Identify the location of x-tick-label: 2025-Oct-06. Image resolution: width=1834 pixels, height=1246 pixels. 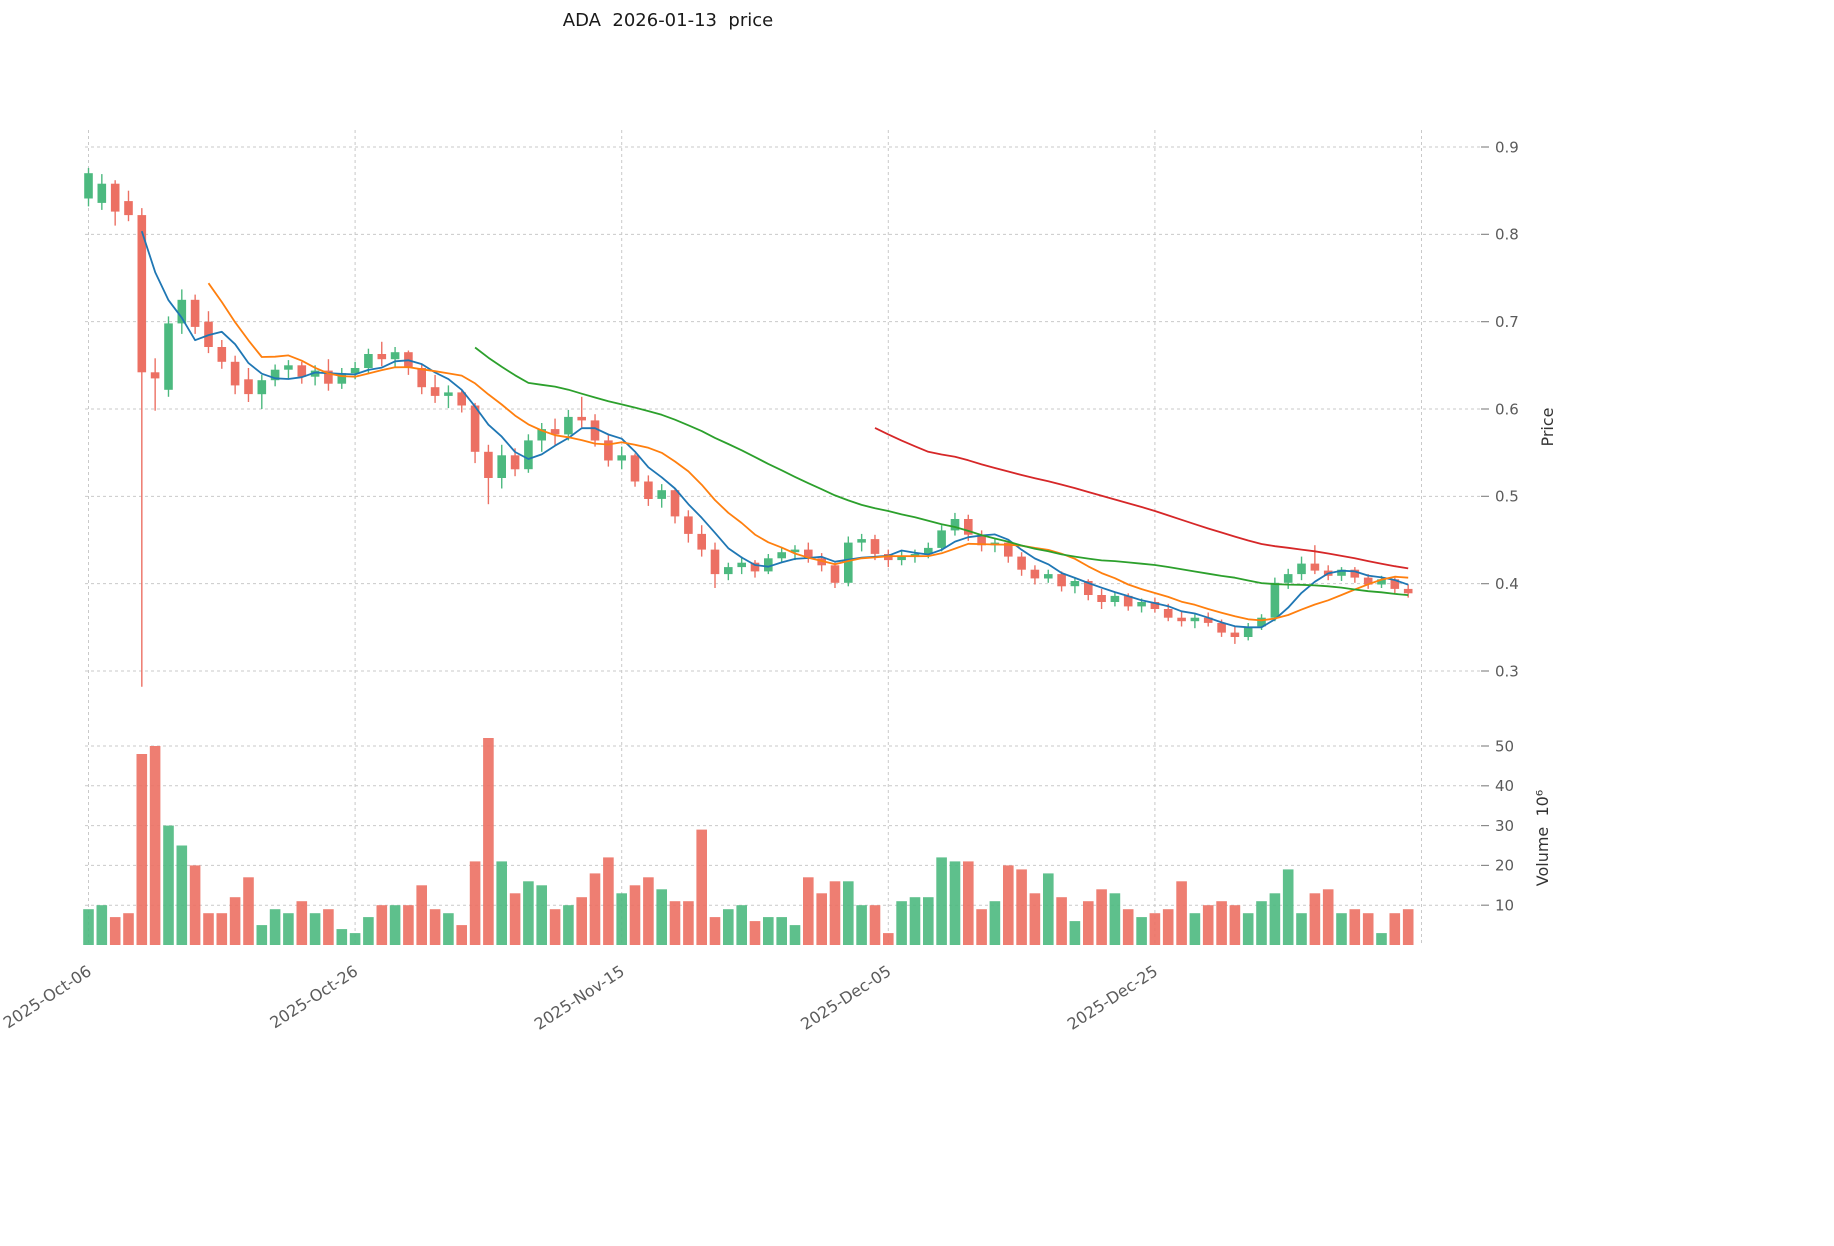
(47, 996).